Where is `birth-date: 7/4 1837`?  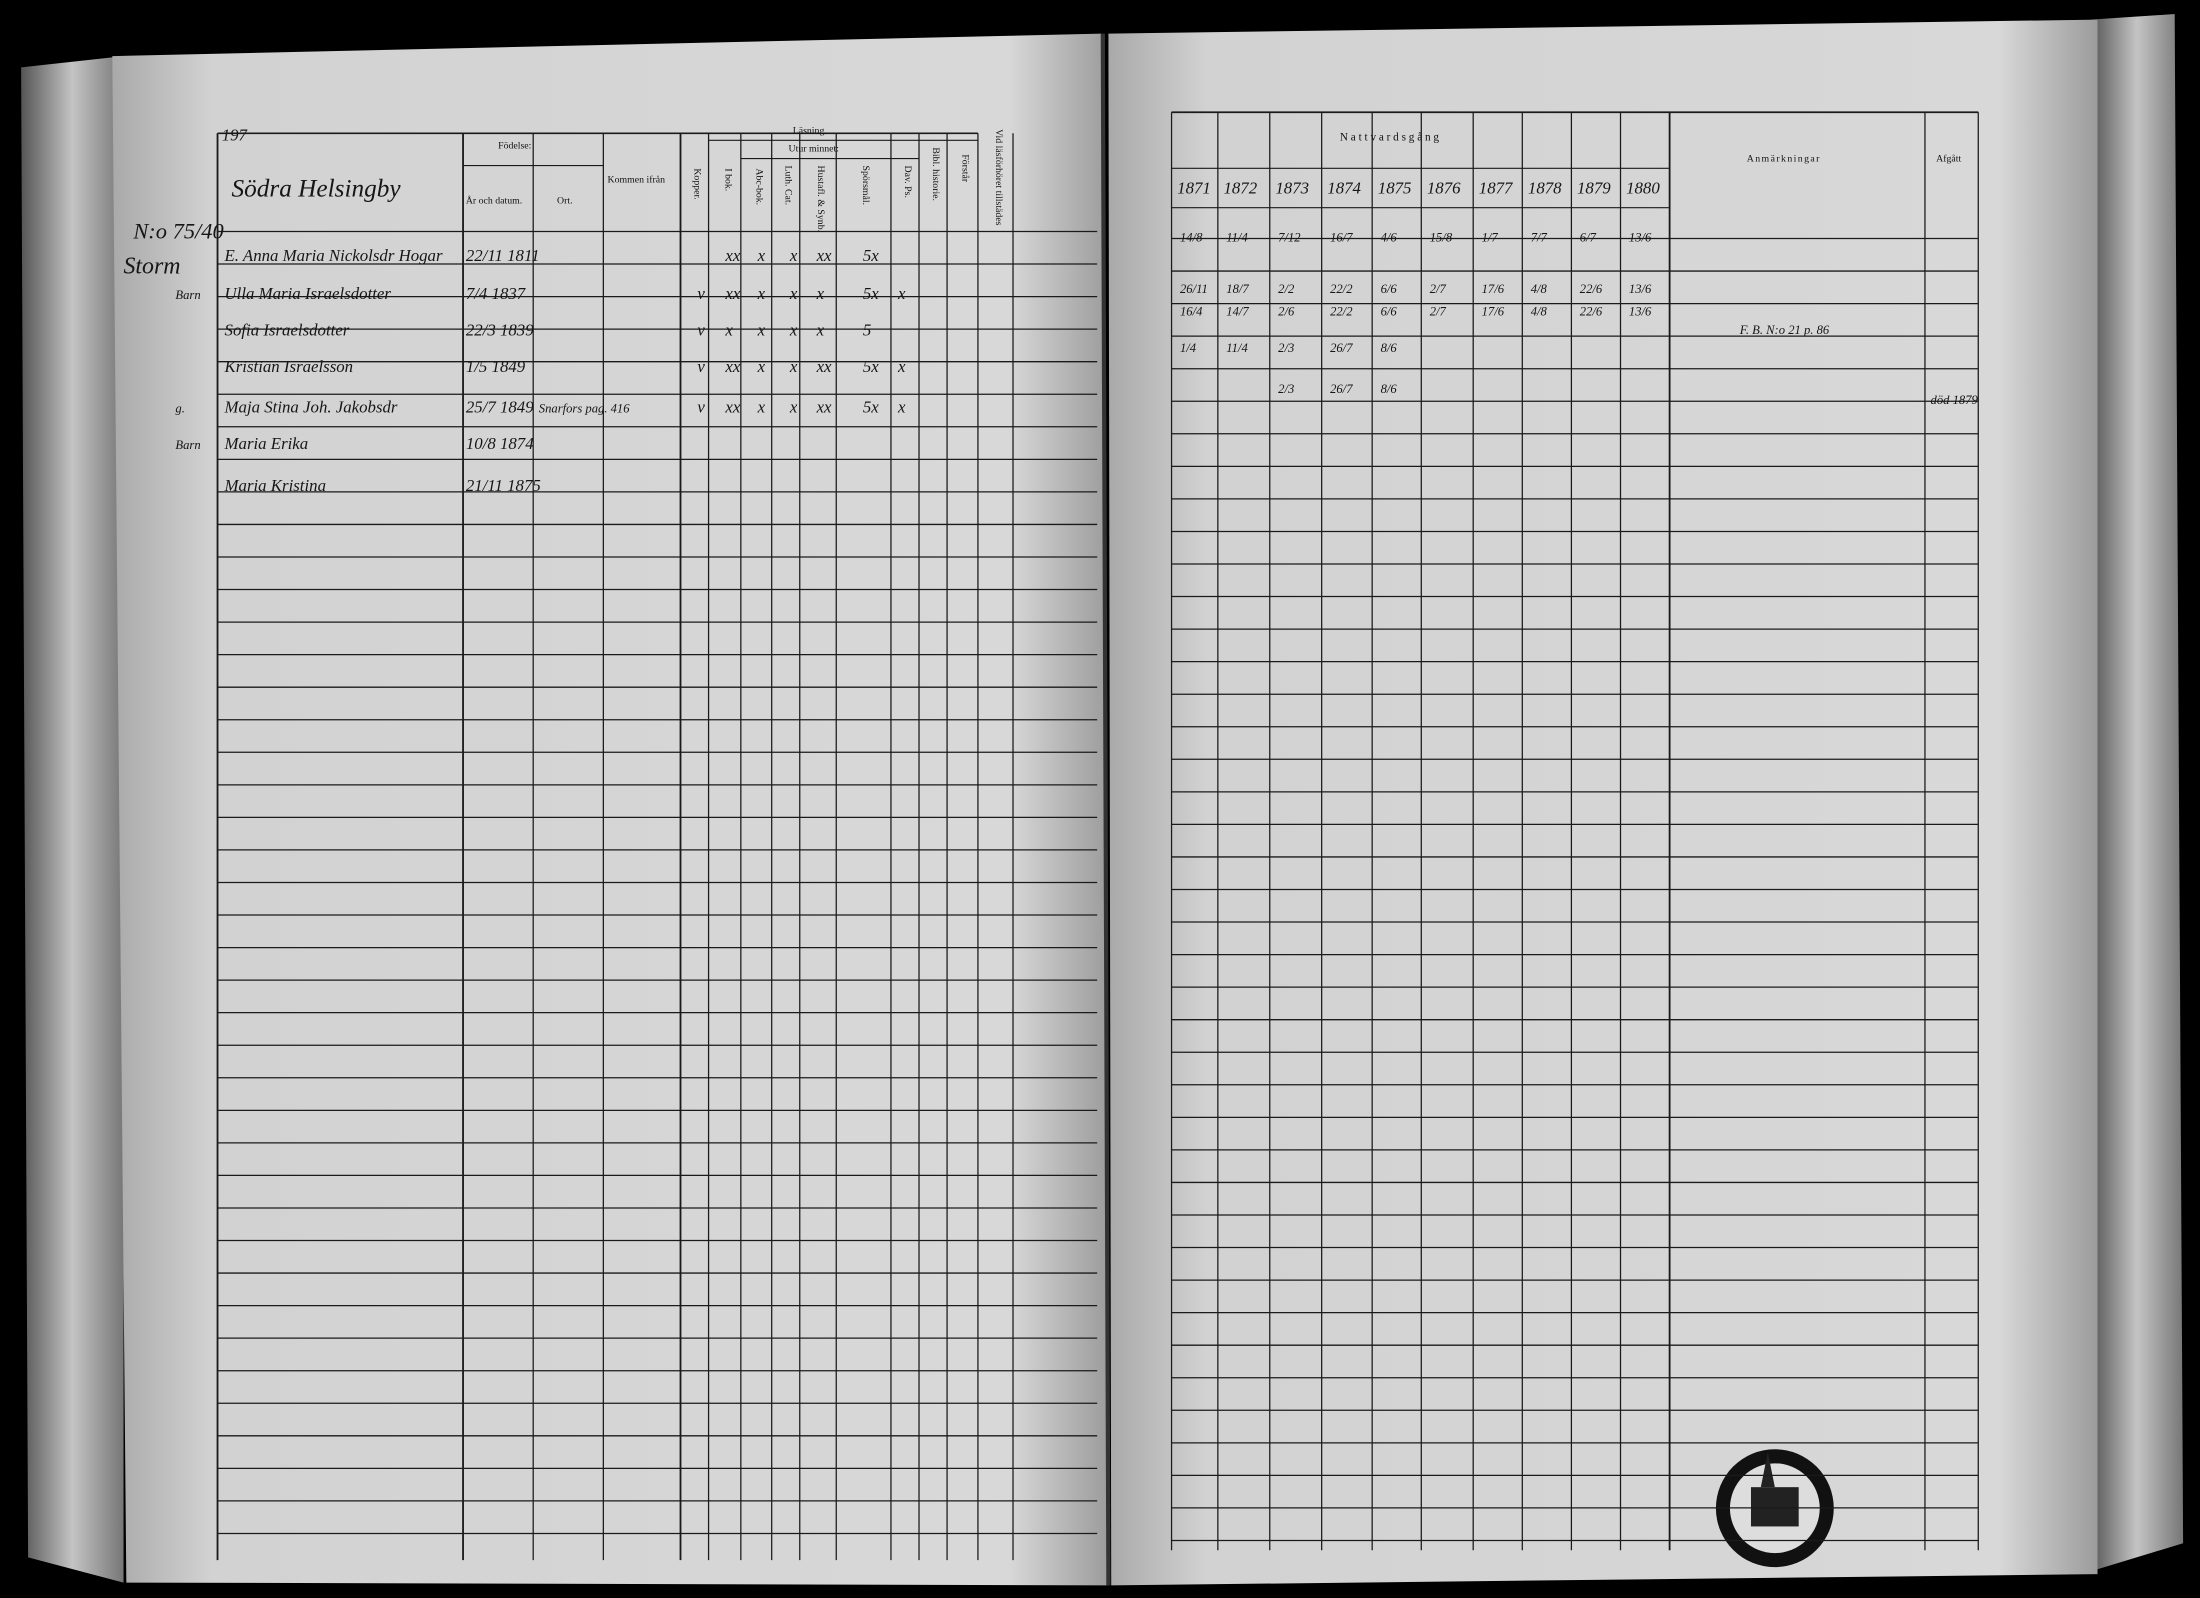 birth-date: 7/4 1837 is located at coordinates (496, 293).